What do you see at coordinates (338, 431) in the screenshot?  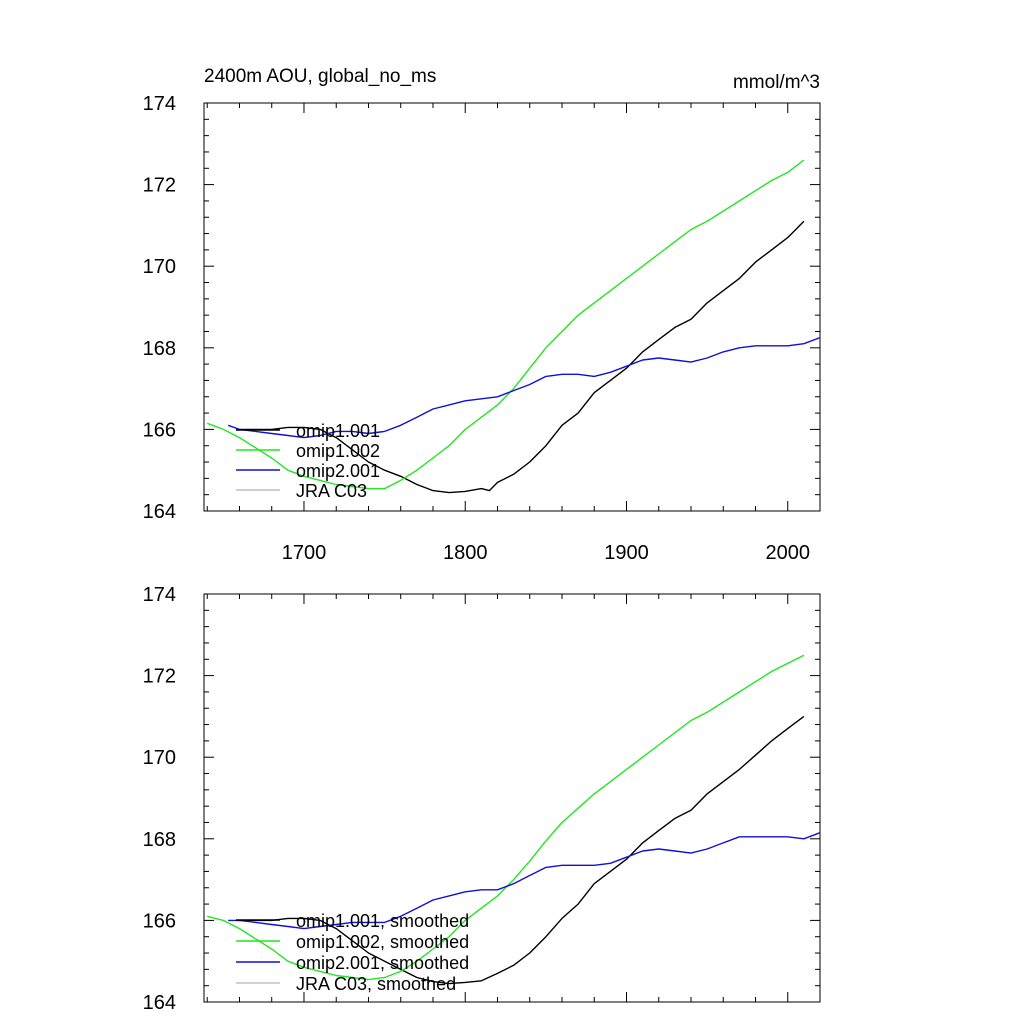 I see `legend-label: omip1.001` at bounding box center [338, 431].